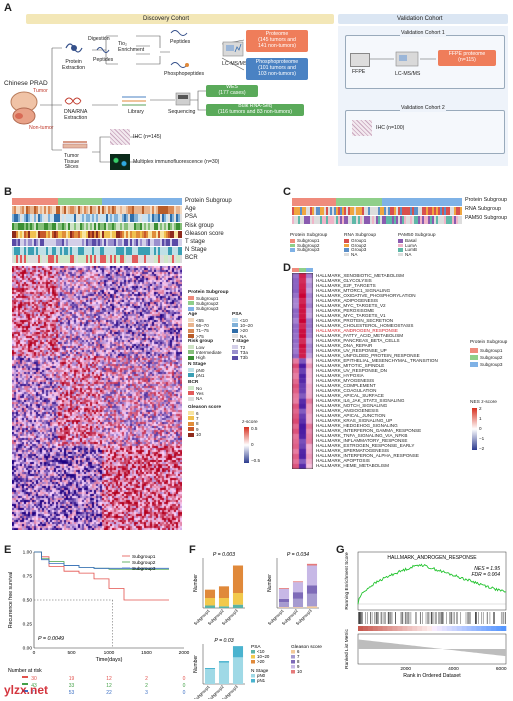 The width and height of the screenshot is (513, 701). What do you see at coordinates (360, 235) in the screenshot?
I see `legend-title: RNA Subgroup` at bounding box center [360, 235].